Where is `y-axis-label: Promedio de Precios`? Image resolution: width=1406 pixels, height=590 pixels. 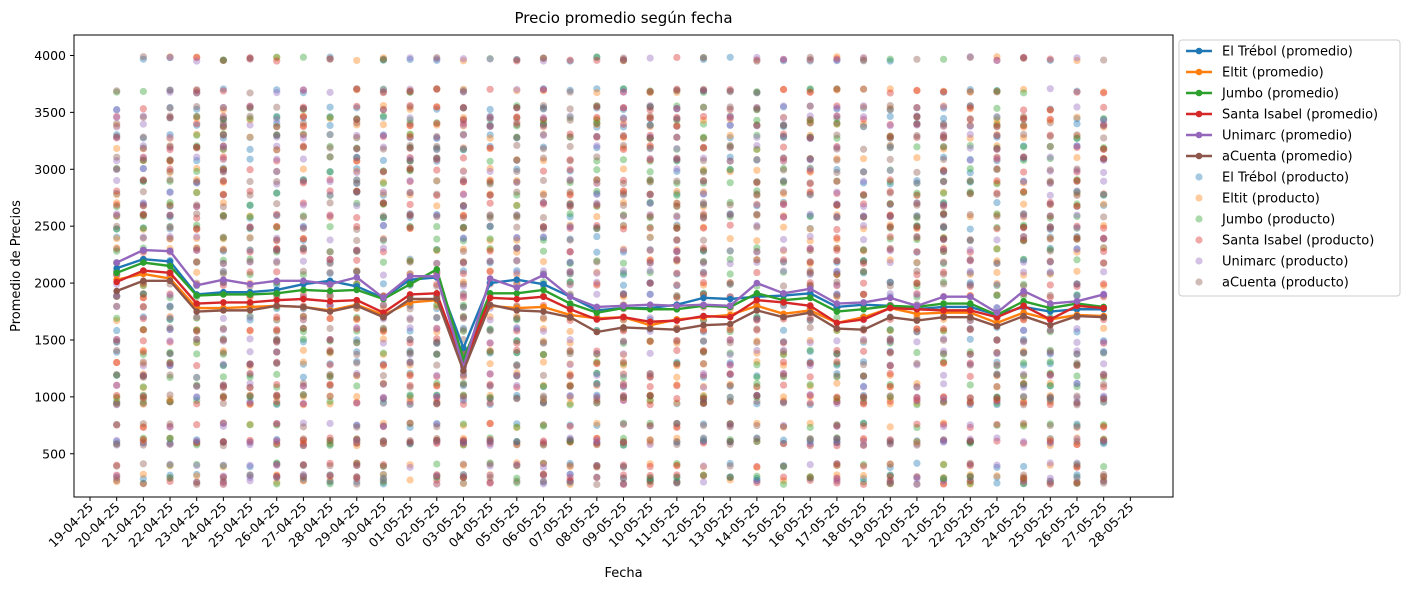
y-axis-label: Promedio de Precios is located at coordinates (16, 266).